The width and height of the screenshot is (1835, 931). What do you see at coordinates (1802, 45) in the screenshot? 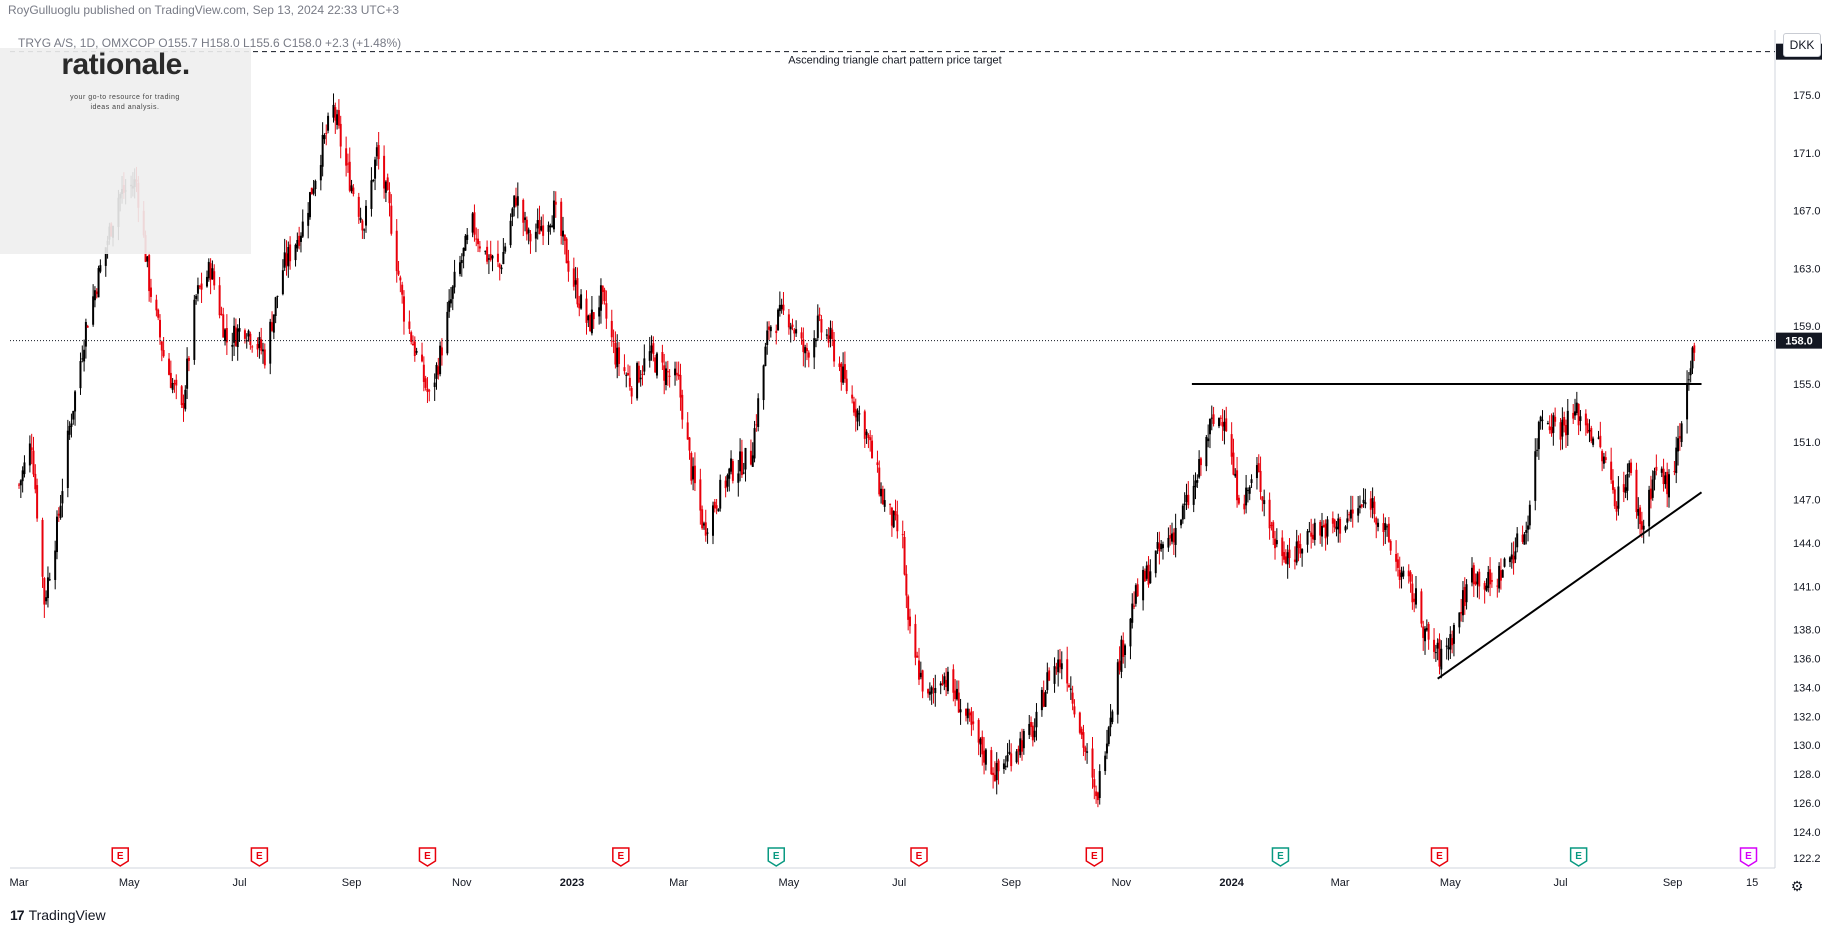
I see `currency-button: DKK` at bounding box center [1802, 45].